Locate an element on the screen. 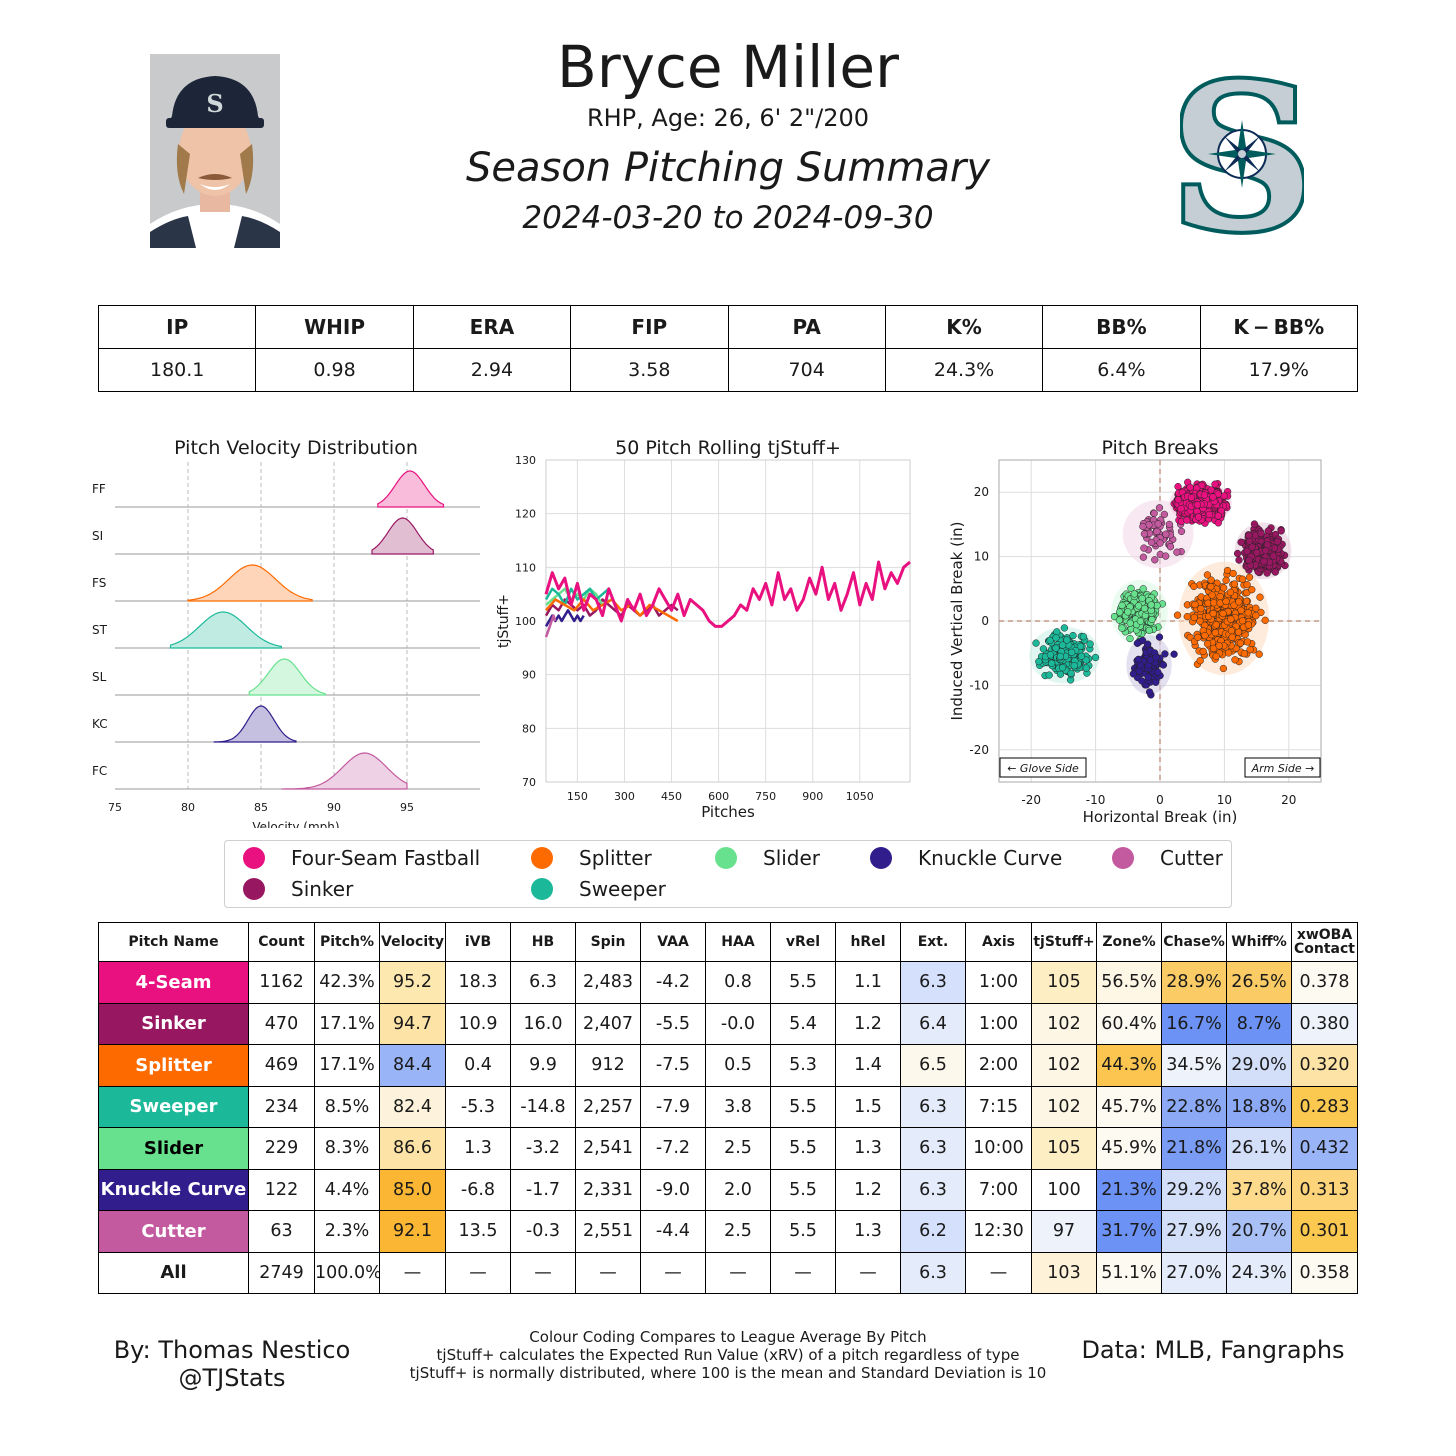  pitch-name-cell: Sinker is located at coordinates (173, 1023).